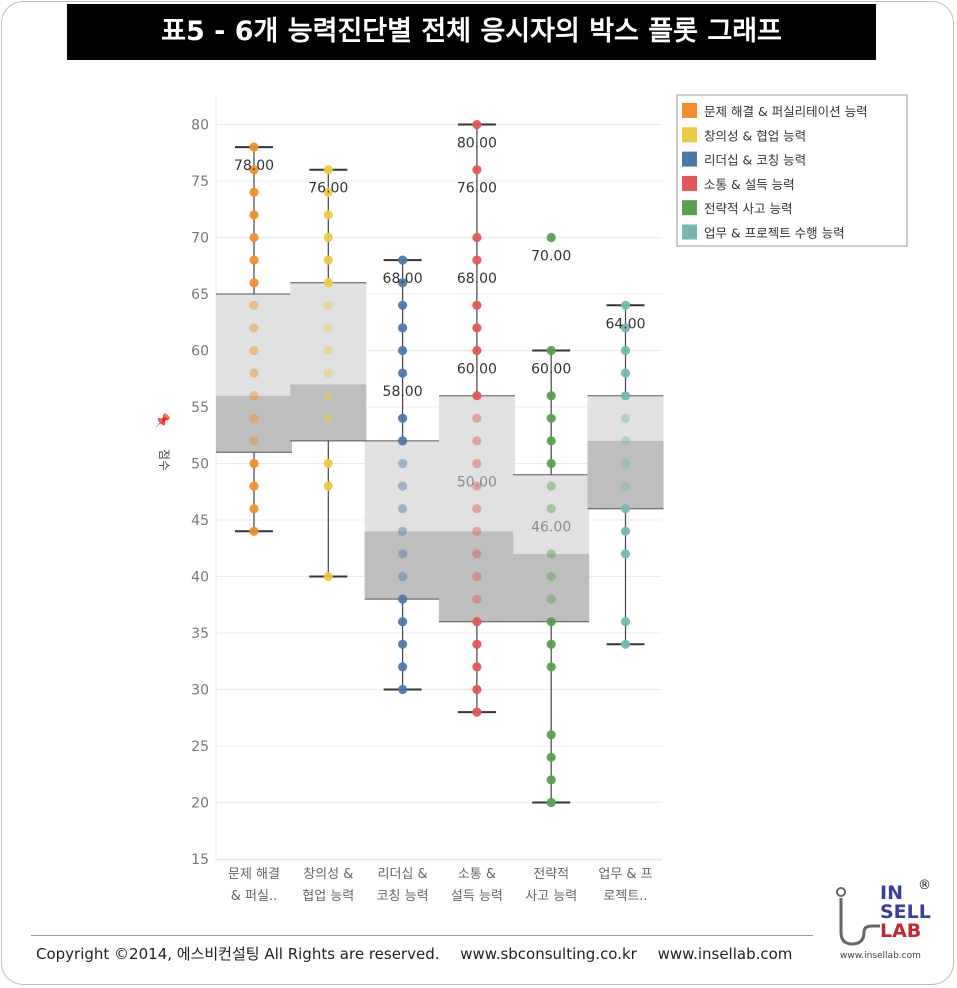 The height and width of the screenshot is (988, 957). Describe the element at coordinates (880, 956) in the screenshot. I see `logo-url: www.insellab.com` at that location.